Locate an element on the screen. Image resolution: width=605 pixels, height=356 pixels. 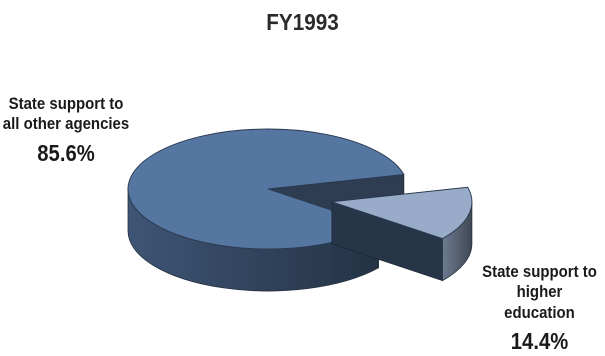
slice-value-label: 85.6% is located at coordinates (66, 152).